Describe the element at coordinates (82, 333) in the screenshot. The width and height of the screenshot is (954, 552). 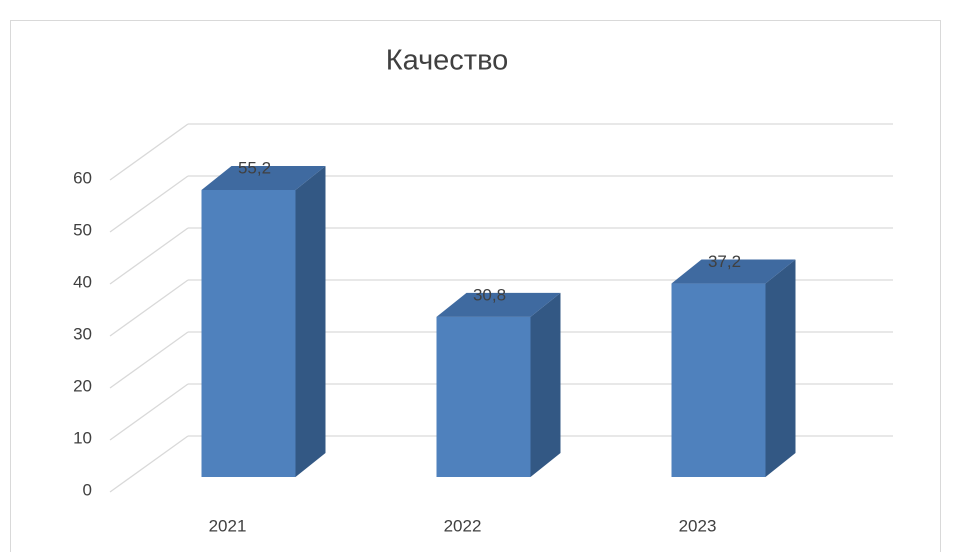
I see `y-tick-label: 30` at that location.